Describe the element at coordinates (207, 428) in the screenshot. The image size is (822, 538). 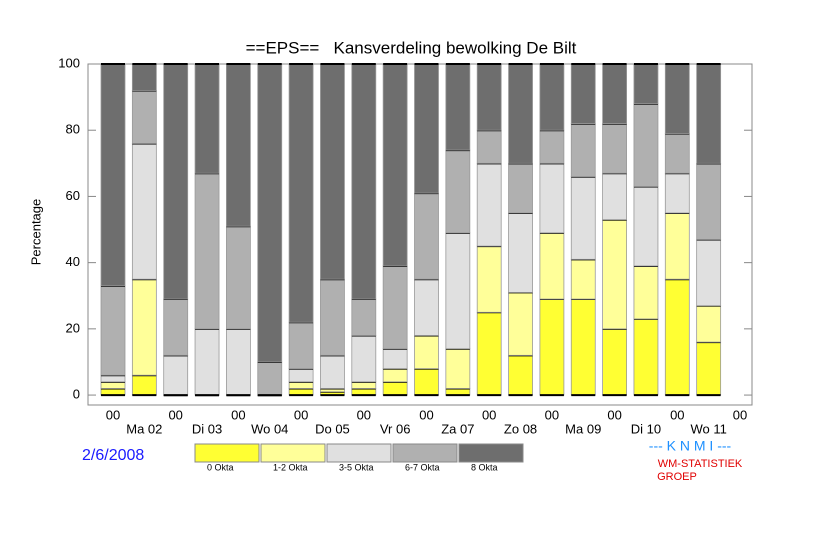
I see `x-tick-label: Di 03` at that location.